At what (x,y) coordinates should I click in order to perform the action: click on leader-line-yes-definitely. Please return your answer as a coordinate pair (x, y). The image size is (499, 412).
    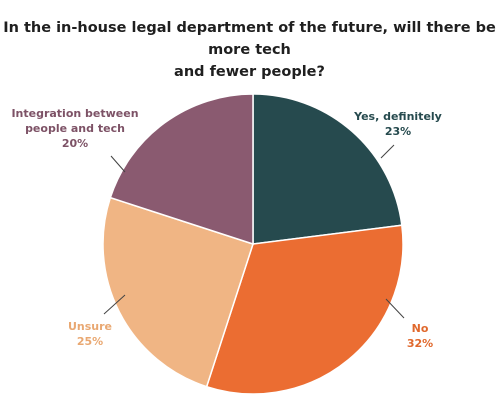
    Looking at the image, I should click on (387, 151).